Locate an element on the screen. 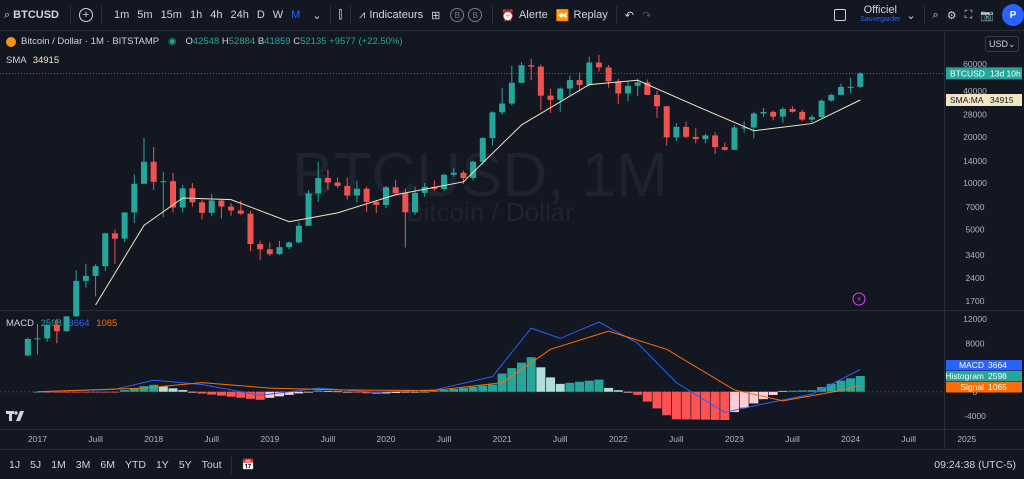 The image size is (1024, 479). indicators-label: Indicateurs is located at coordinates (396, 15).